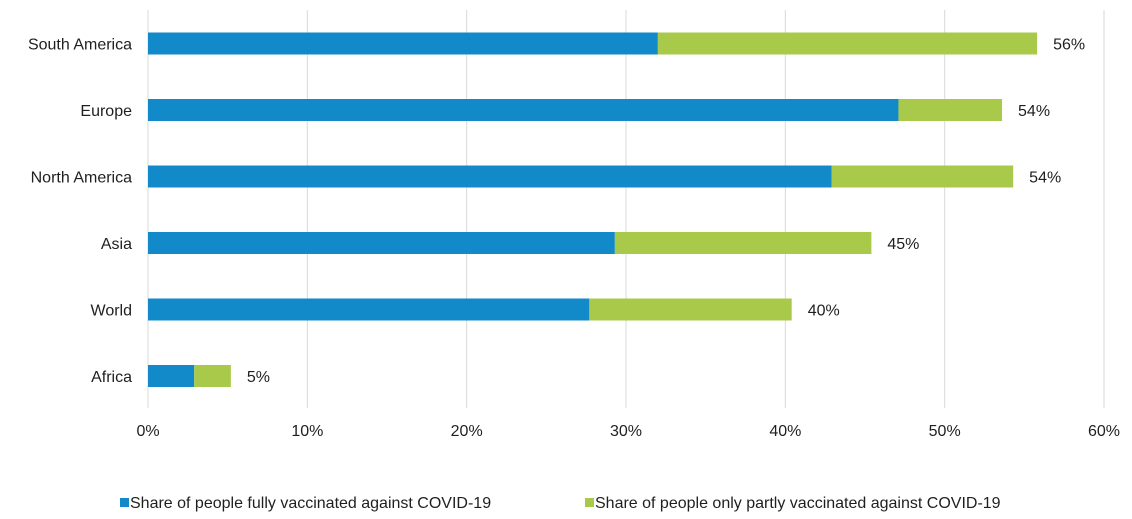  I want to click on category-label: South America, so click(80, 45).